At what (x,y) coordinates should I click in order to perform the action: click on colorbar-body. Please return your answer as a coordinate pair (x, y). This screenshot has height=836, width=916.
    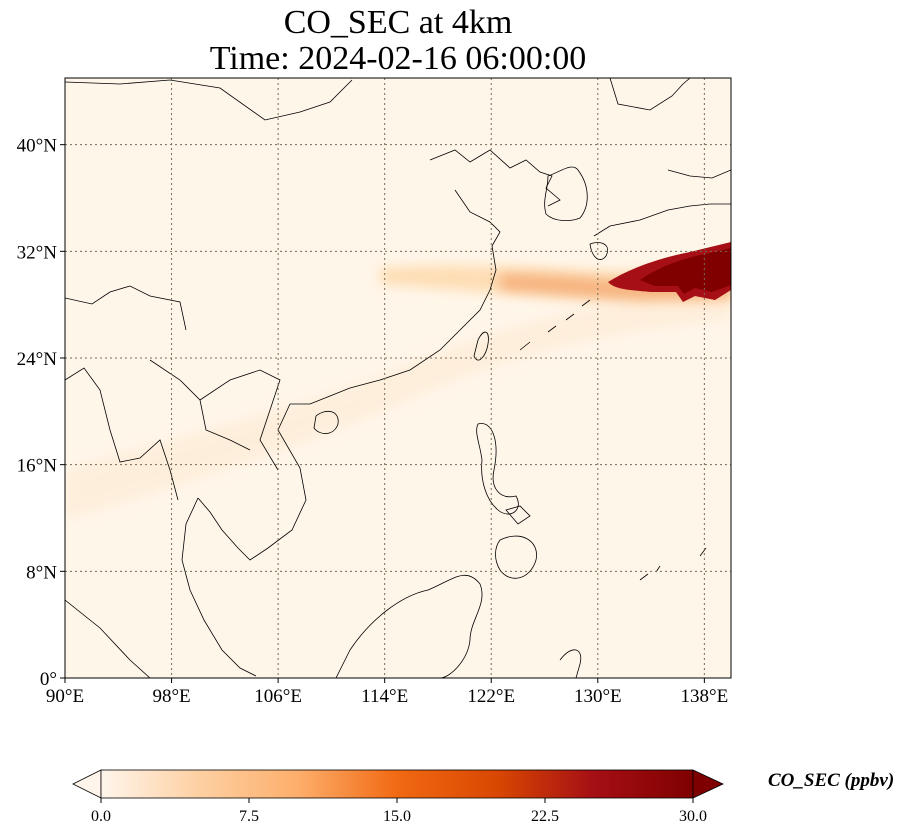
    Looking at the image, I should click on (397, 784).